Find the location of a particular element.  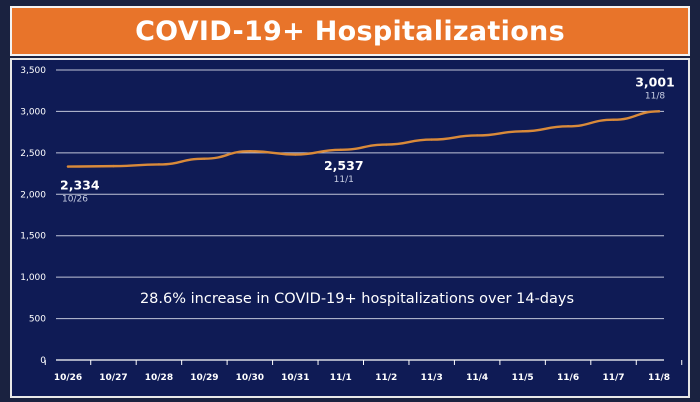

x-tick-label: 11/1 is located at coordinates (341, 378).